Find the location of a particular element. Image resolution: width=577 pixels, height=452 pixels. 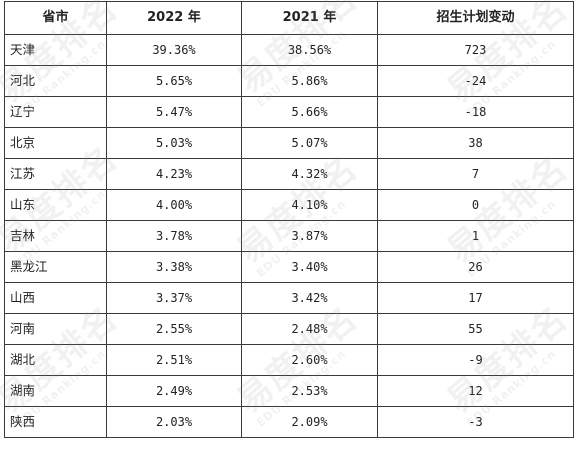

cell-2021: 3.40% is located at coordinates (309, 267).